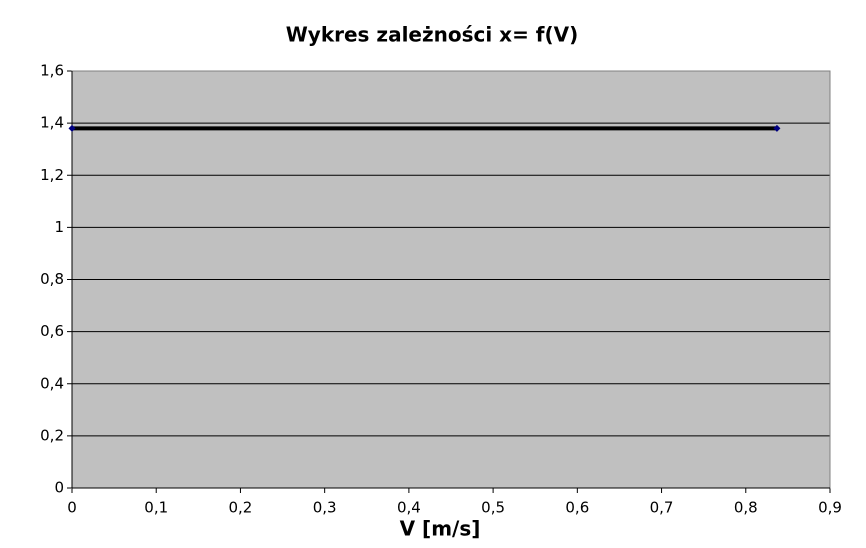 The height and width of the screenshot is (548, 866). Describe the element at coordinates (493, 508) in the screenshot. I see `x-tick-label: 0,5` at that location.